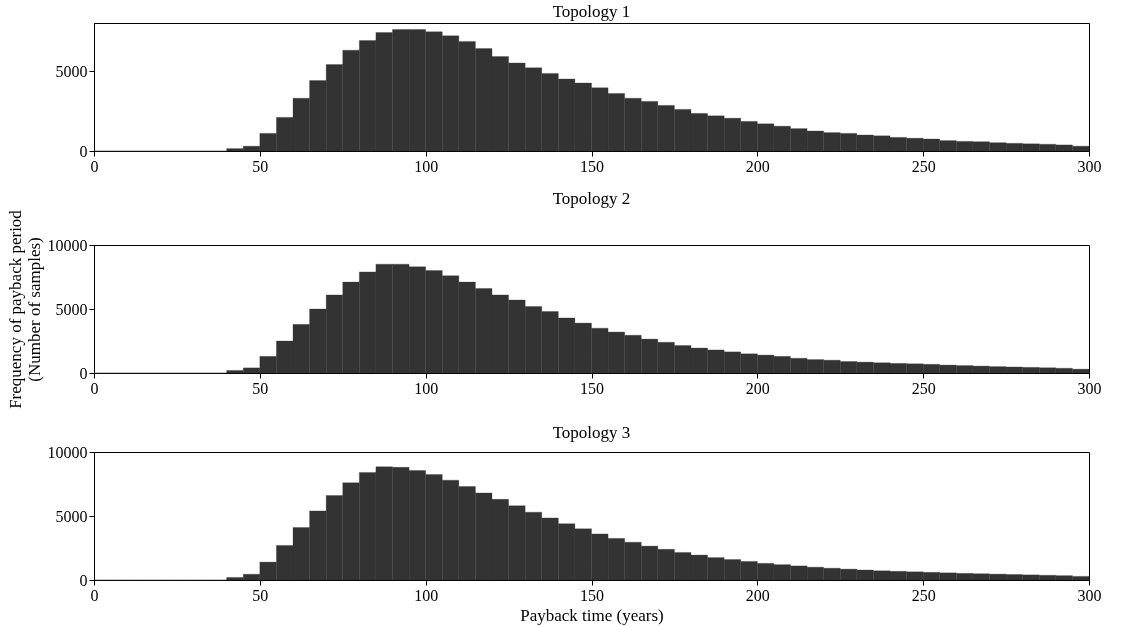 The height and width of the screenshot is (627, 1136). I want to click on chart-title: Topology 3, so click(591, 432).